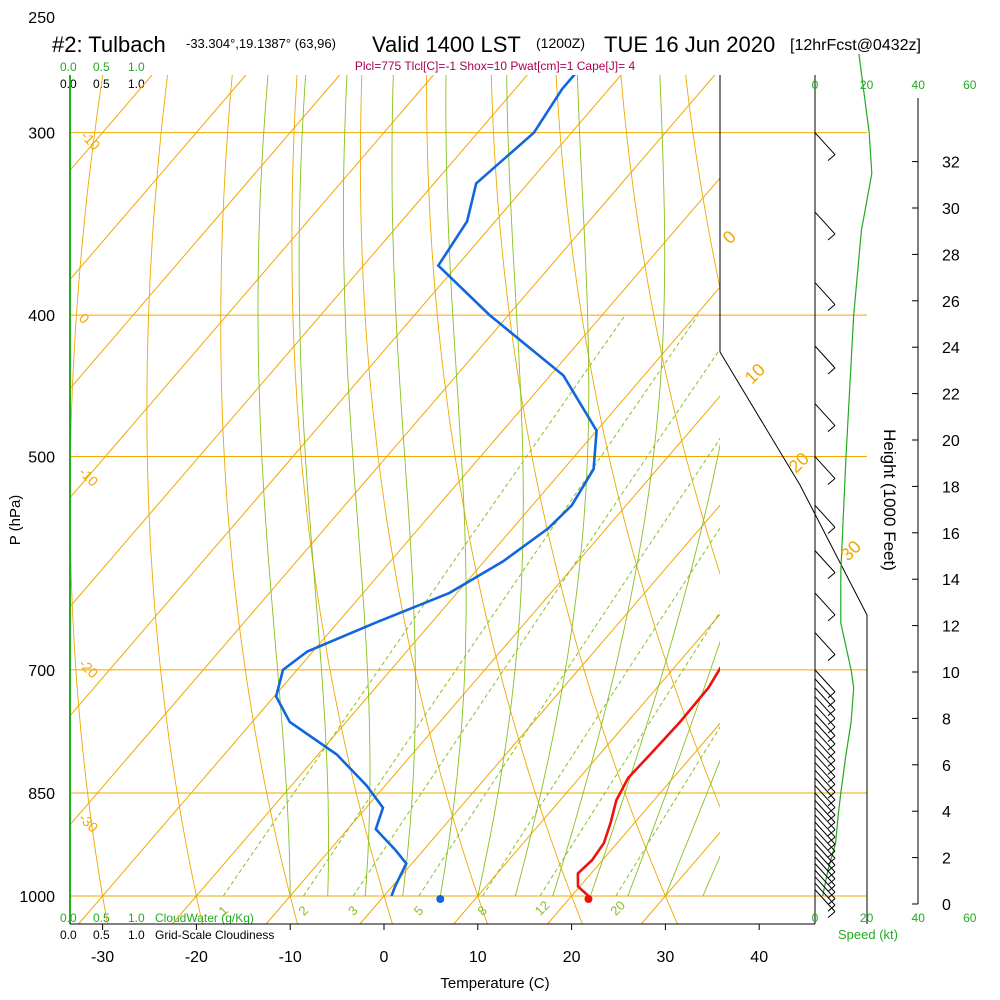 This screenshot has height=1000, width=1000. Describe the element at coordinates (68, 918) in the screenshot. I see `cloud-tick-bot-0: 0.0` at that location.